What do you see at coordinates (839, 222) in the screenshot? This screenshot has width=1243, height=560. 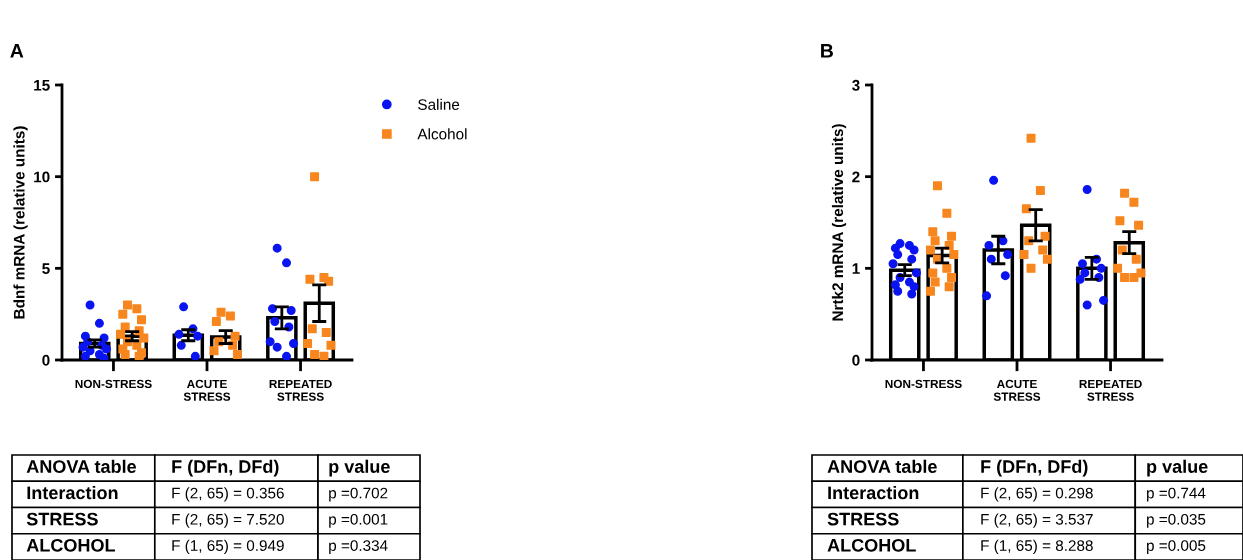 I see `y-axis-title: Nrtk2 mRNA (relative units)` at bounding box center [839, 222].